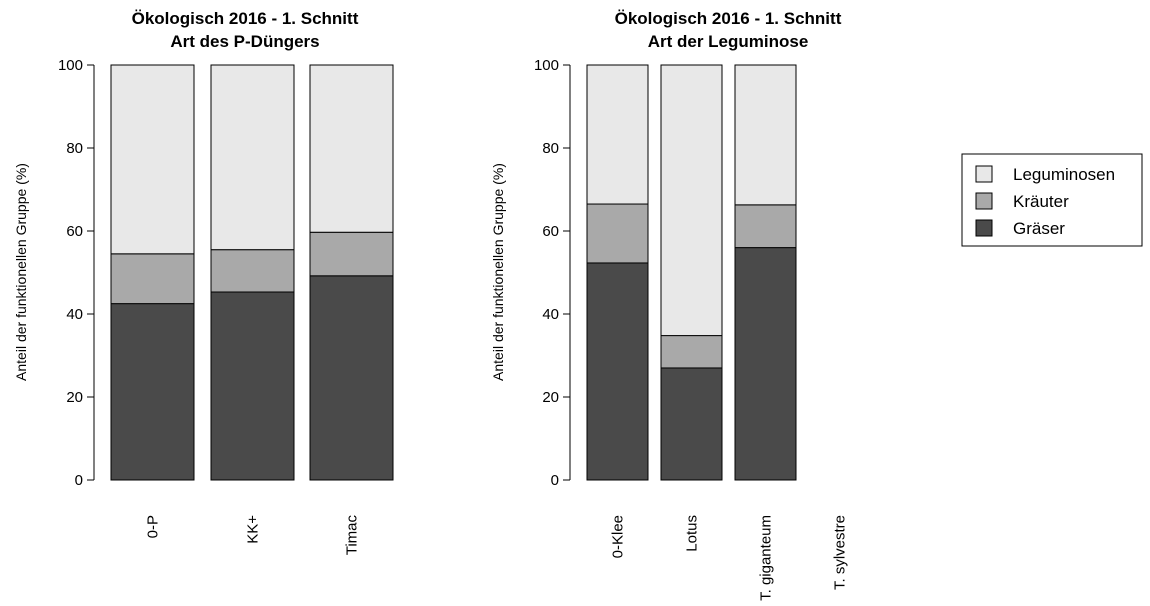  Describe the element at coordinates (153, 526) in the screenshot. I see `x-category-label: 0-P` at that location.